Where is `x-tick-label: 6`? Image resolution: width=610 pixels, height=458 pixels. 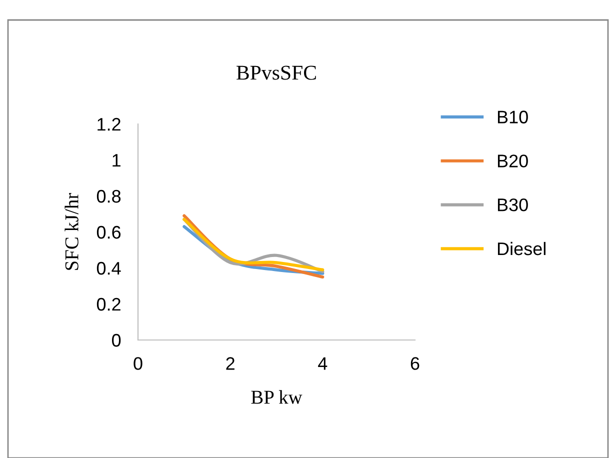 x-tick-label: 6 is located at coordinates (415, 363).